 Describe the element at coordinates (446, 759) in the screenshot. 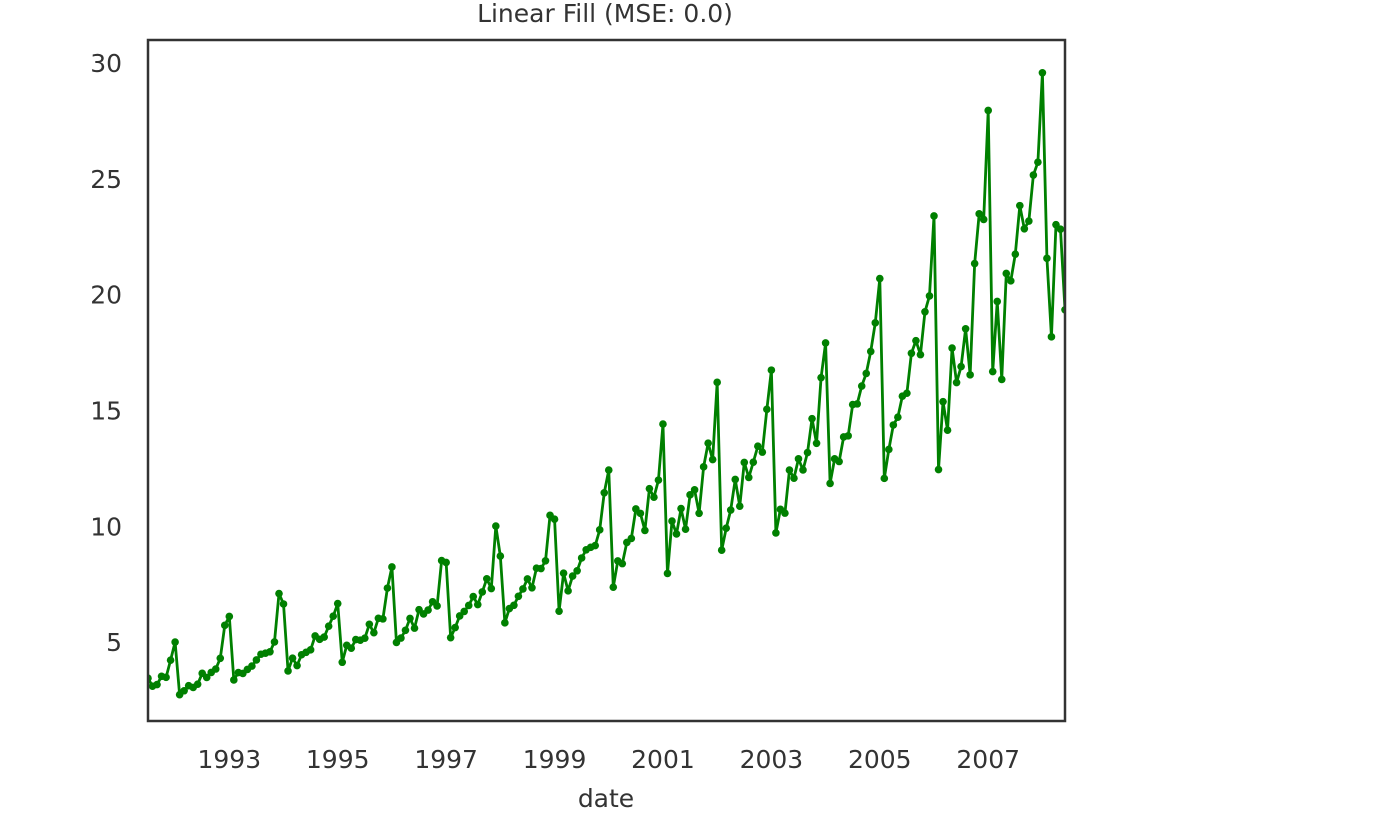

I see `x-tick-label: 1997` at that location.